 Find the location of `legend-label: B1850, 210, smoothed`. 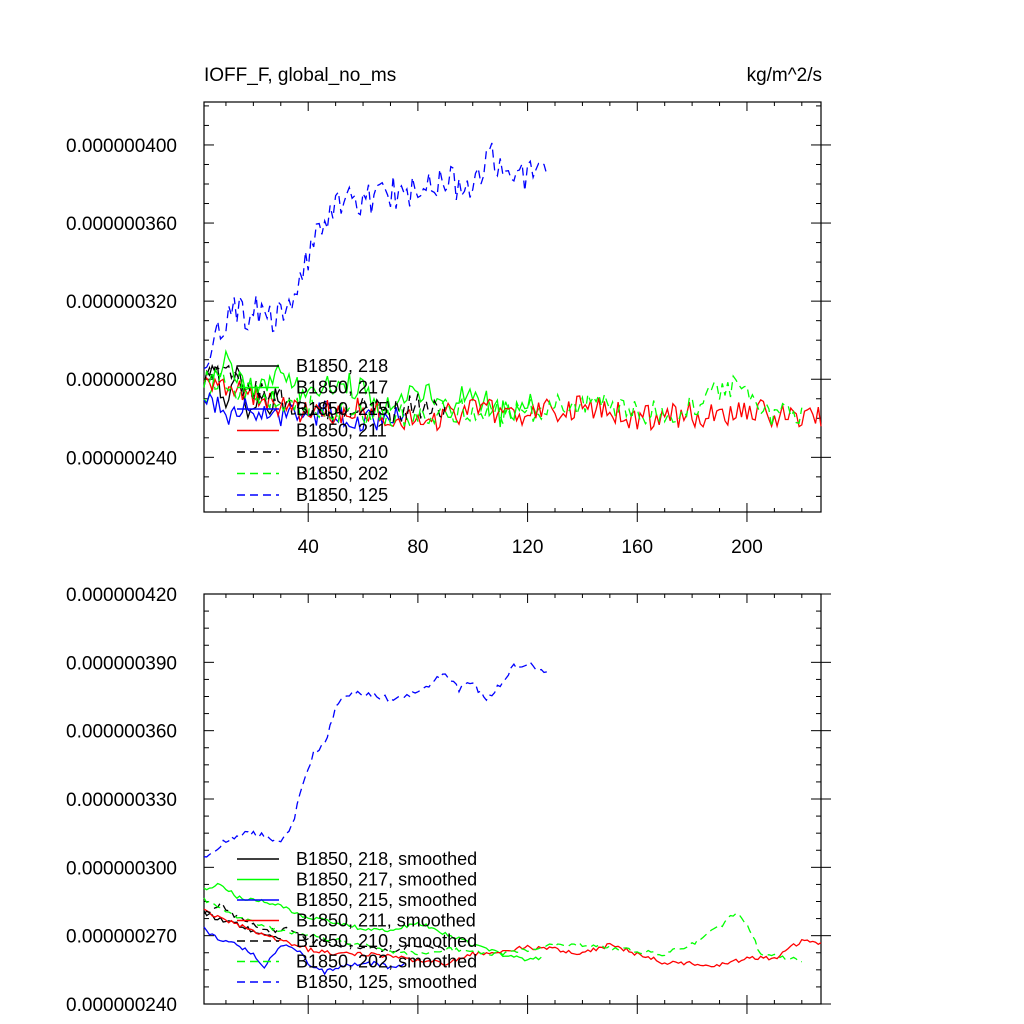

legend-label: B1850, 210, smoothed is located at coordinates (386, 941).